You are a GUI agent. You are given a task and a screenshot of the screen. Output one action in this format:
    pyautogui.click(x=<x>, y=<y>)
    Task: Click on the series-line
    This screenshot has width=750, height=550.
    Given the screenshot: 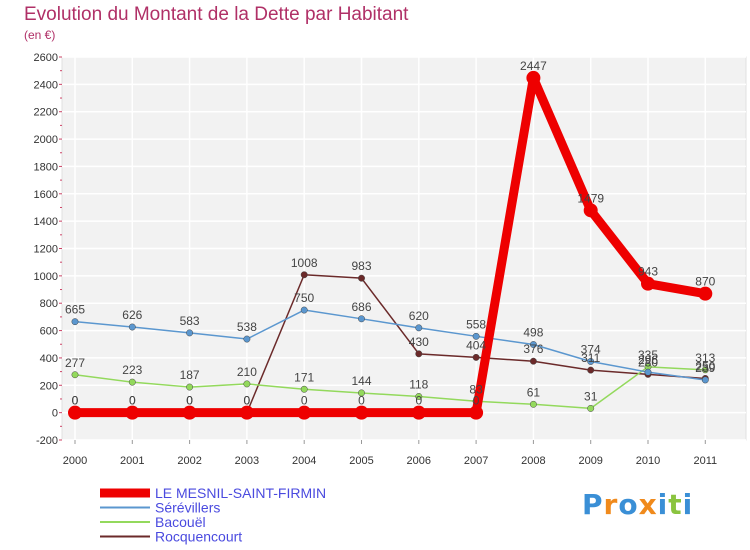 What is the action you would take?
    pyautogui.click(x=390, y=345)
    